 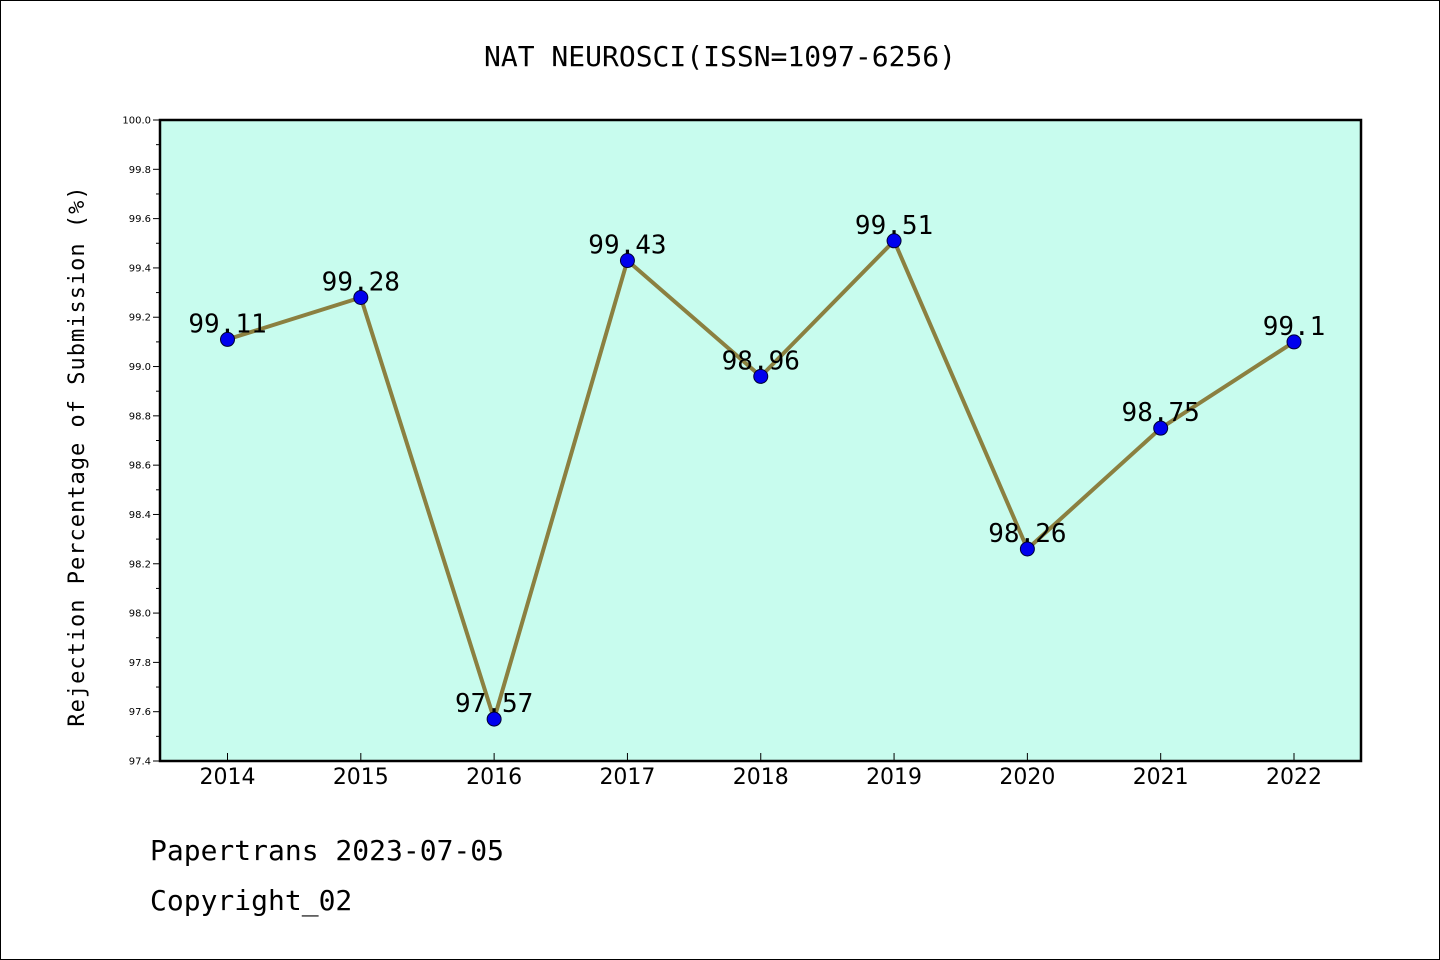 What do you see at coordinates (494, 777) in the screenshot?
I see `x-tick-label: 2016` at bounding box center [494, 777].